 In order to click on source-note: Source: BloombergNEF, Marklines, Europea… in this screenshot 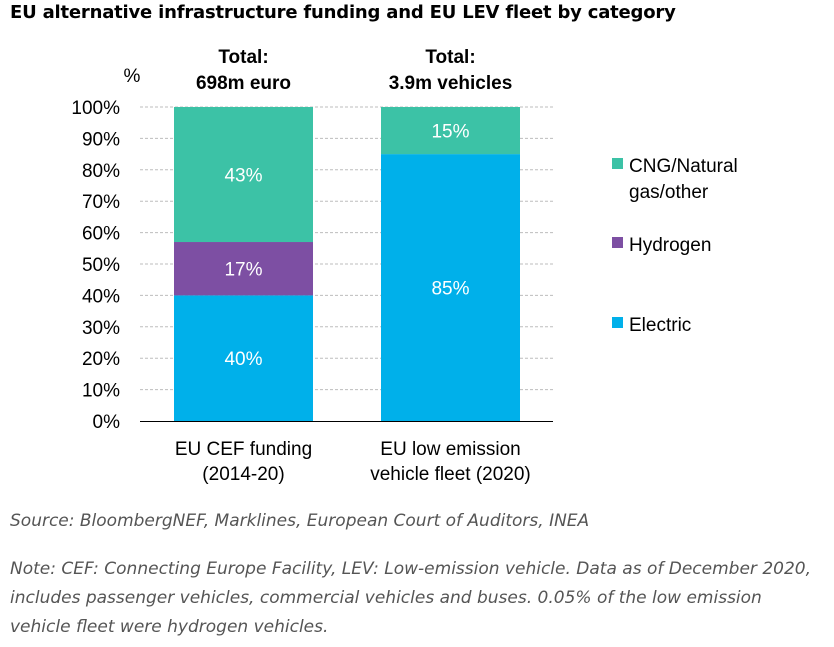, I will do `click(300, 521)`.